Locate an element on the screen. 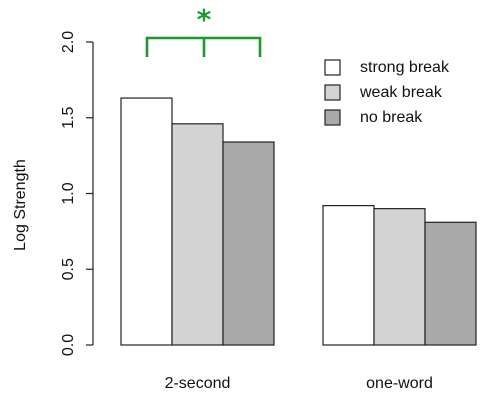 This screenshot has width=481, height=397. bar-weak-break-one-word is located at coordinates (399, 277).